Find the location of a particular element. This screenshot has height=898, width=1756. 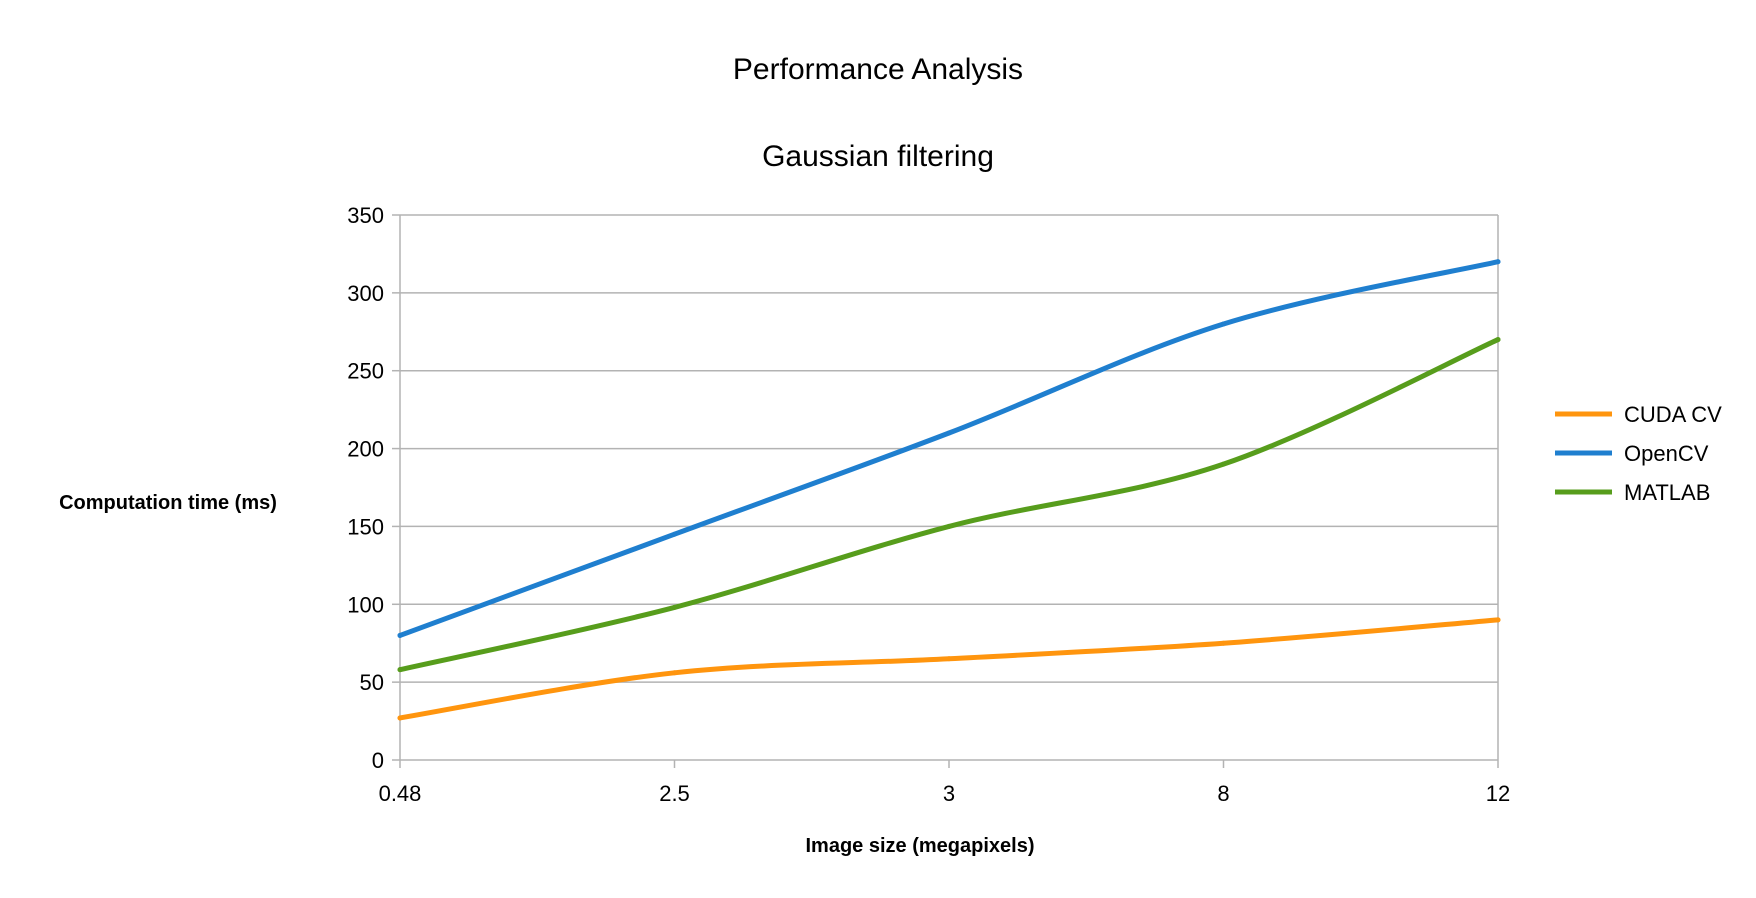

x-tick-label: 2.5 is located at coordinates (674, 793).